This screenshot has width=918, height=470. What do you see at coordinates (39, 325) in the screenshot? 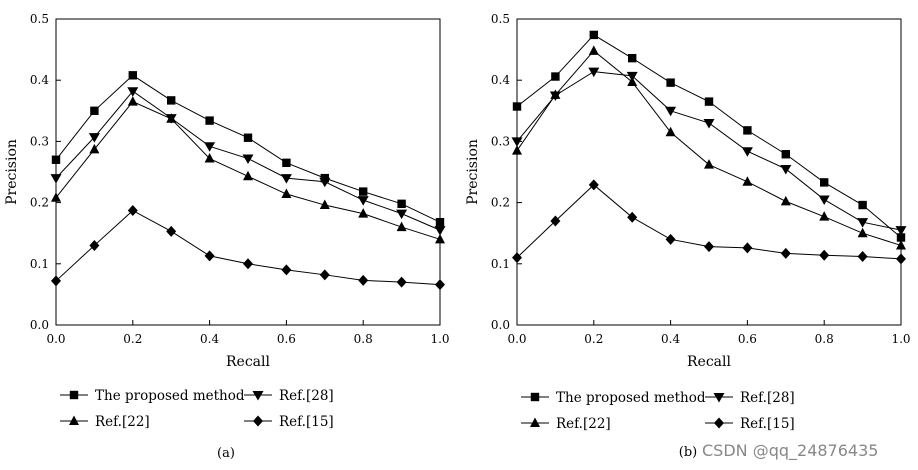
I see `y-tick-label: 0.0` at bounding box center [39, 325].